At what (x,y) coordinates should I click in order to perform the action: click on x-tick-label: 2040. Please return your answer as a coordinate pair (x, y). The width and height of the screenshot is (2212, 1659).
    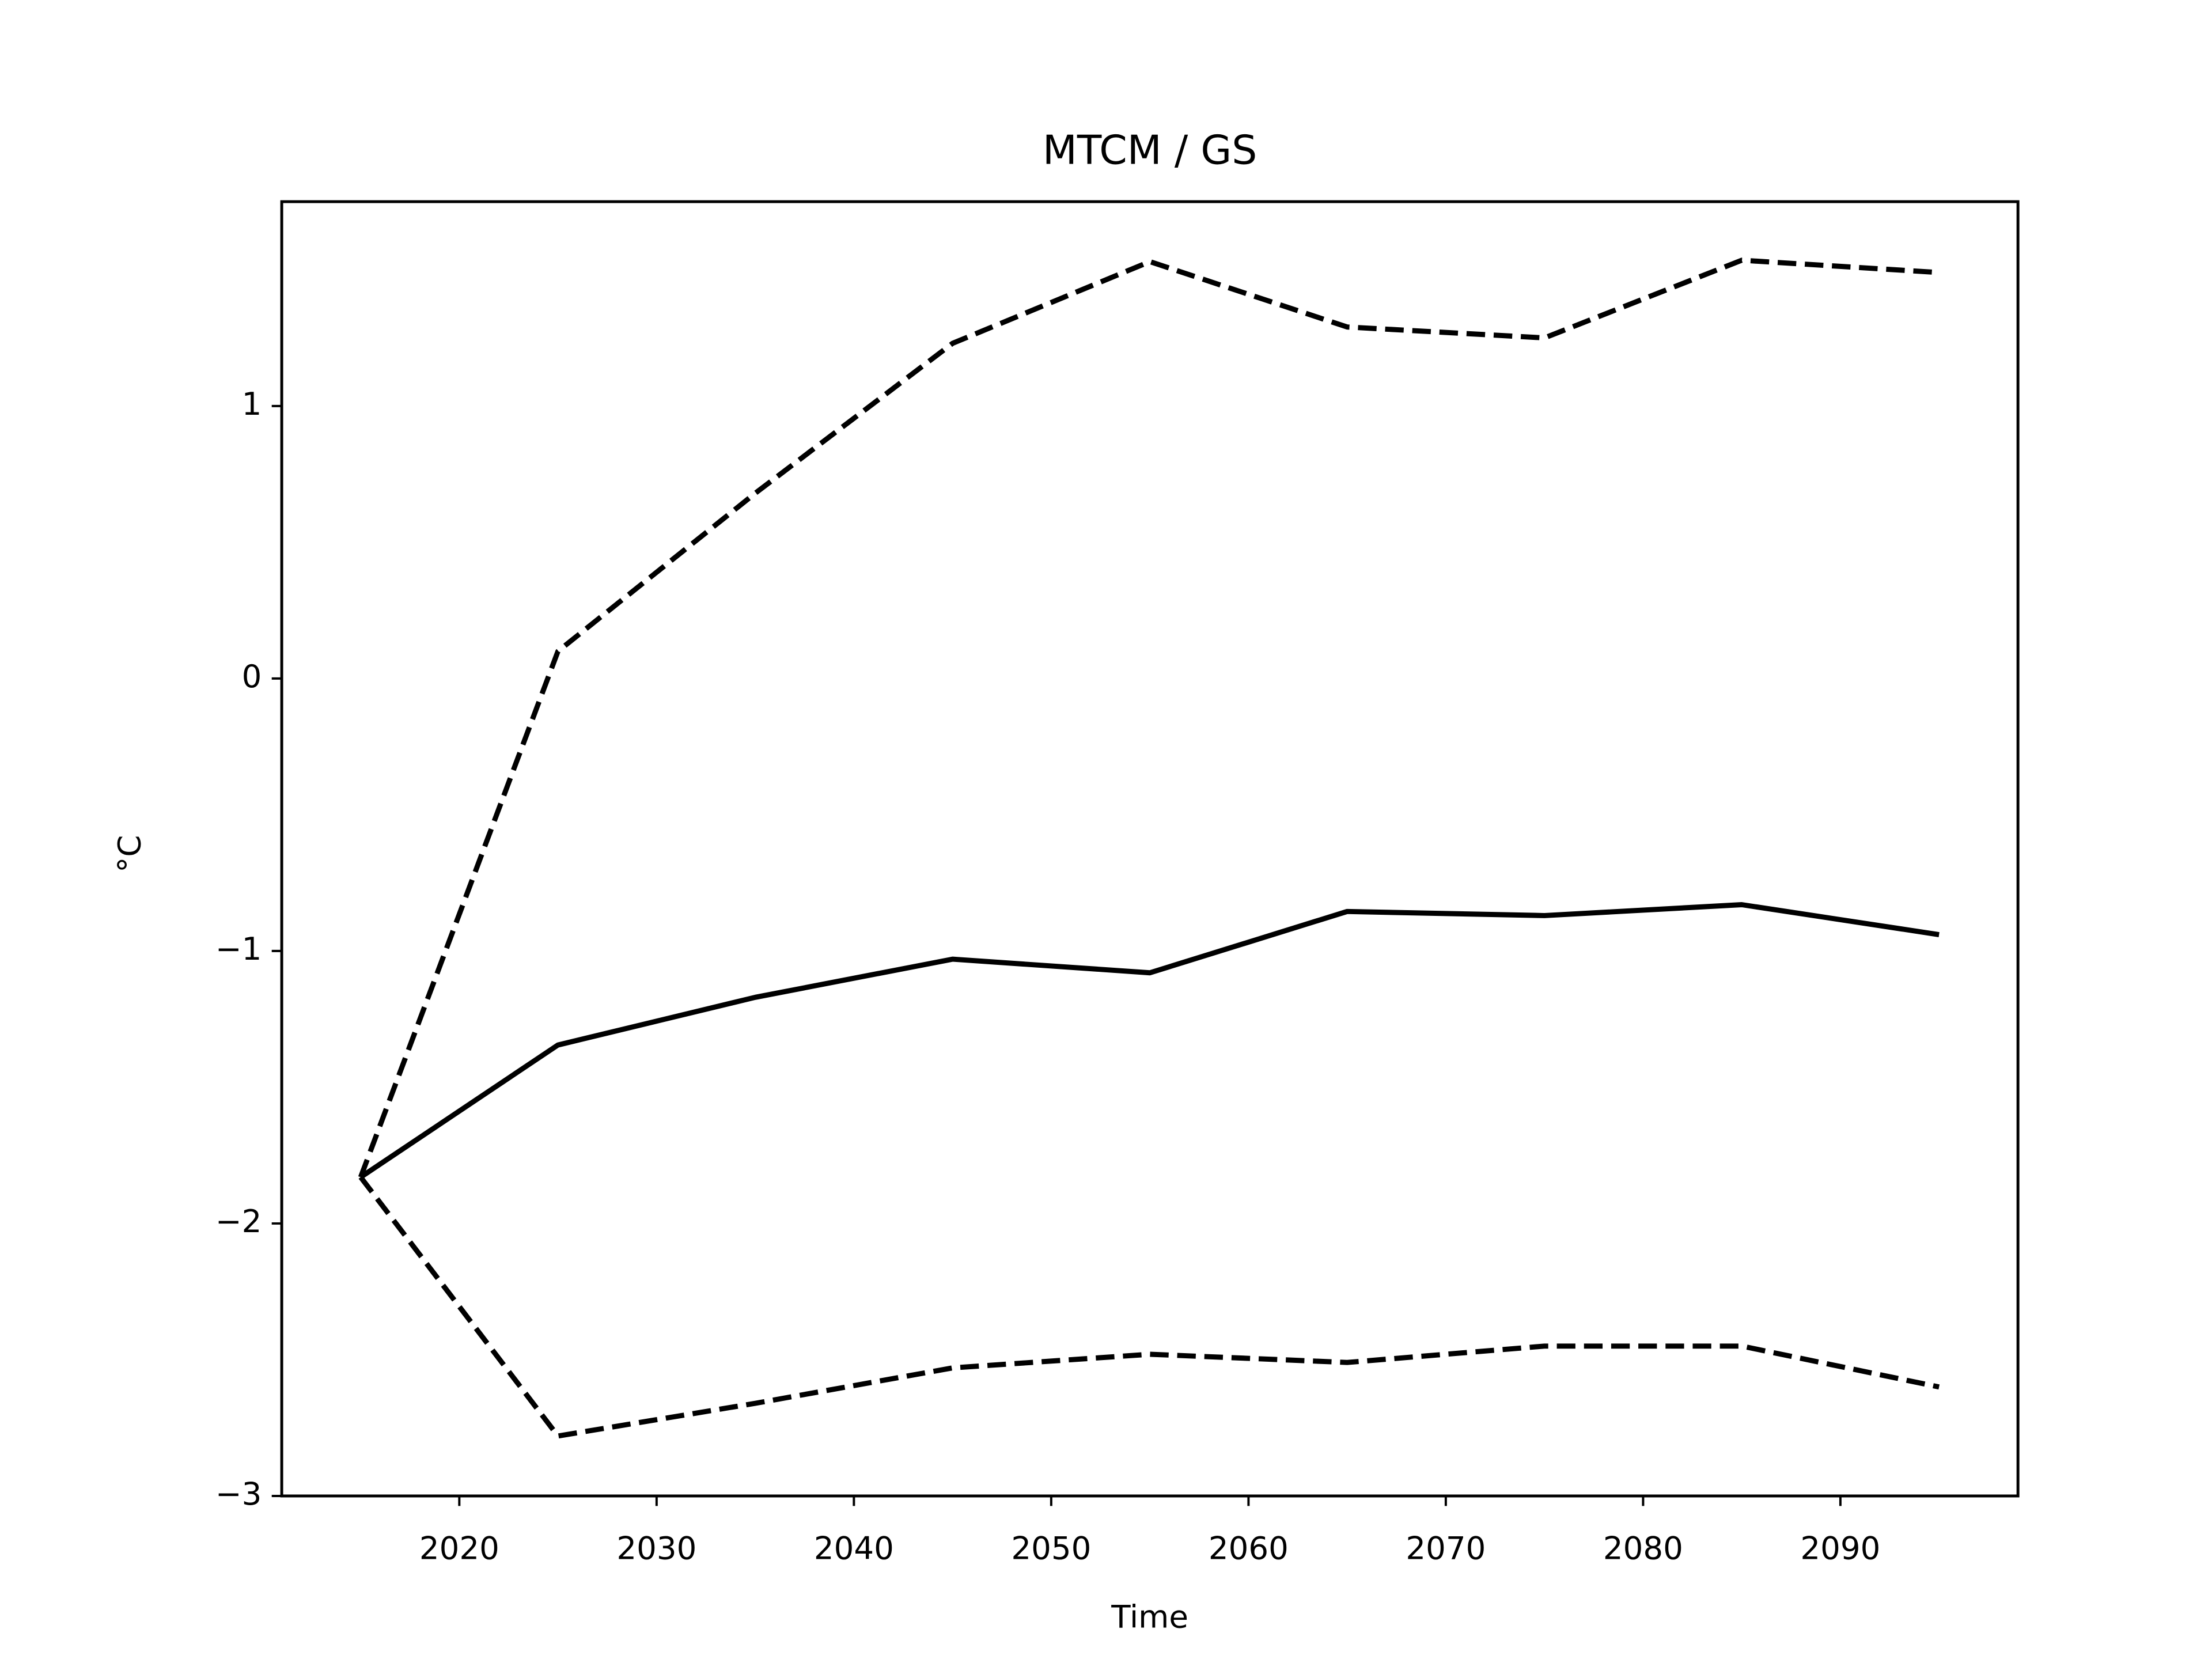
    Looking at the image, I should click on (854, 1547).